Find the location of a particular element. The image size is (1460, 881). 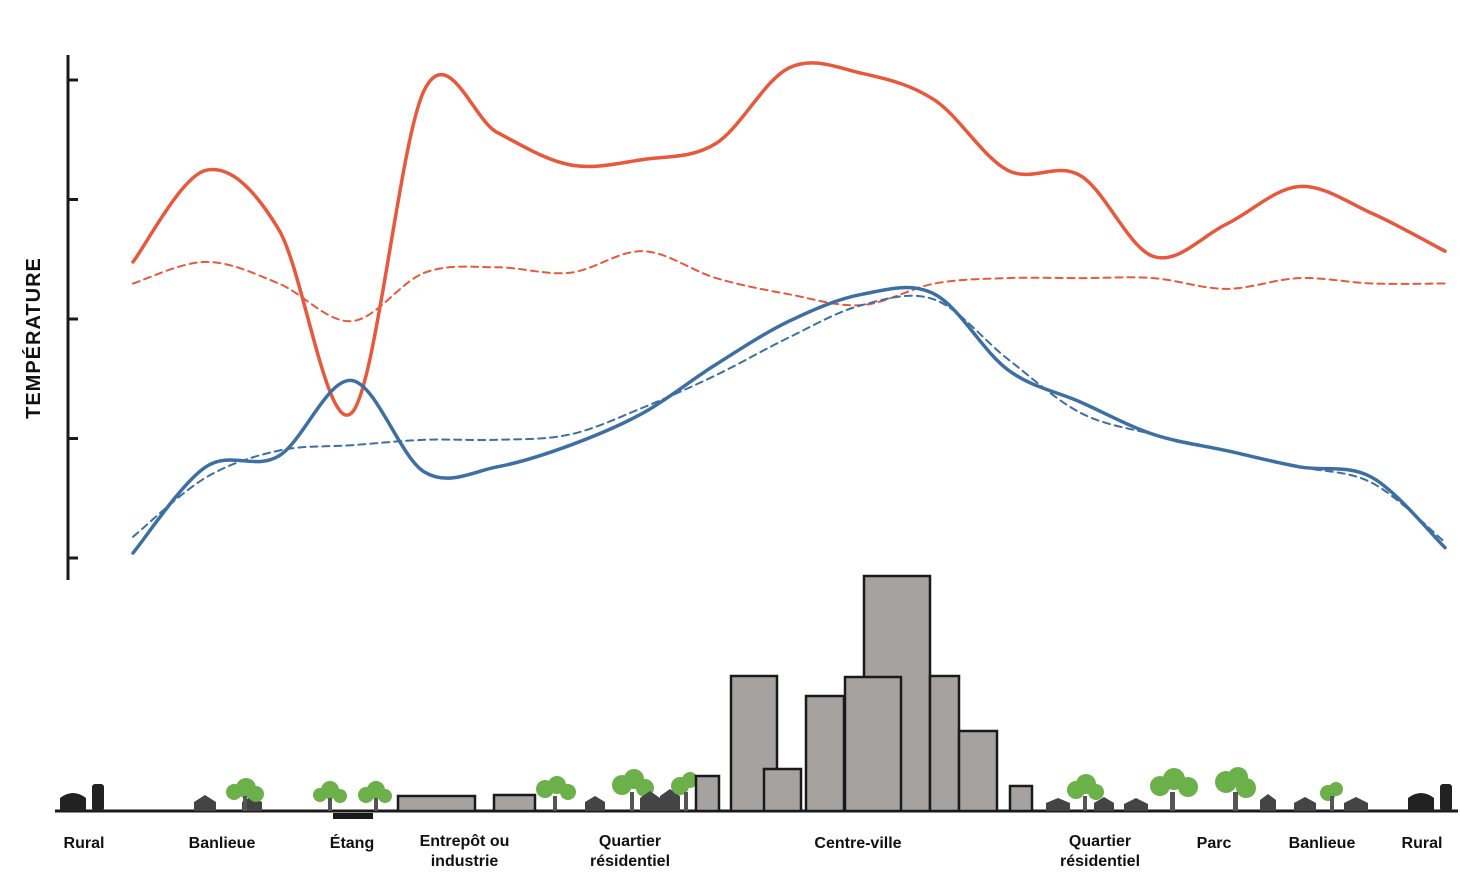

zone-label-rural-right: Rural is located at coordinates (1422, 843).